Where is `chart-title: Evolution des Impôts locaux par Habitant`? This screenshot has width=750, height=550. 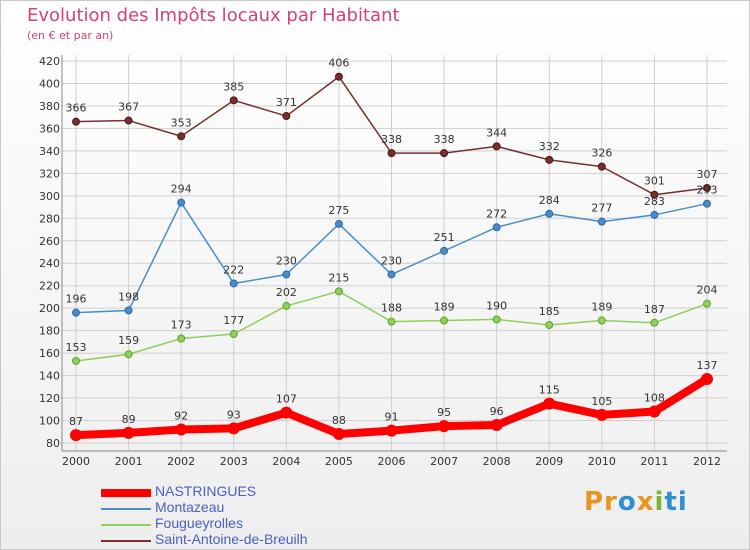
chart-title: Evolution des Impôts locaux par Habitant is located at coordinates (213, 15).